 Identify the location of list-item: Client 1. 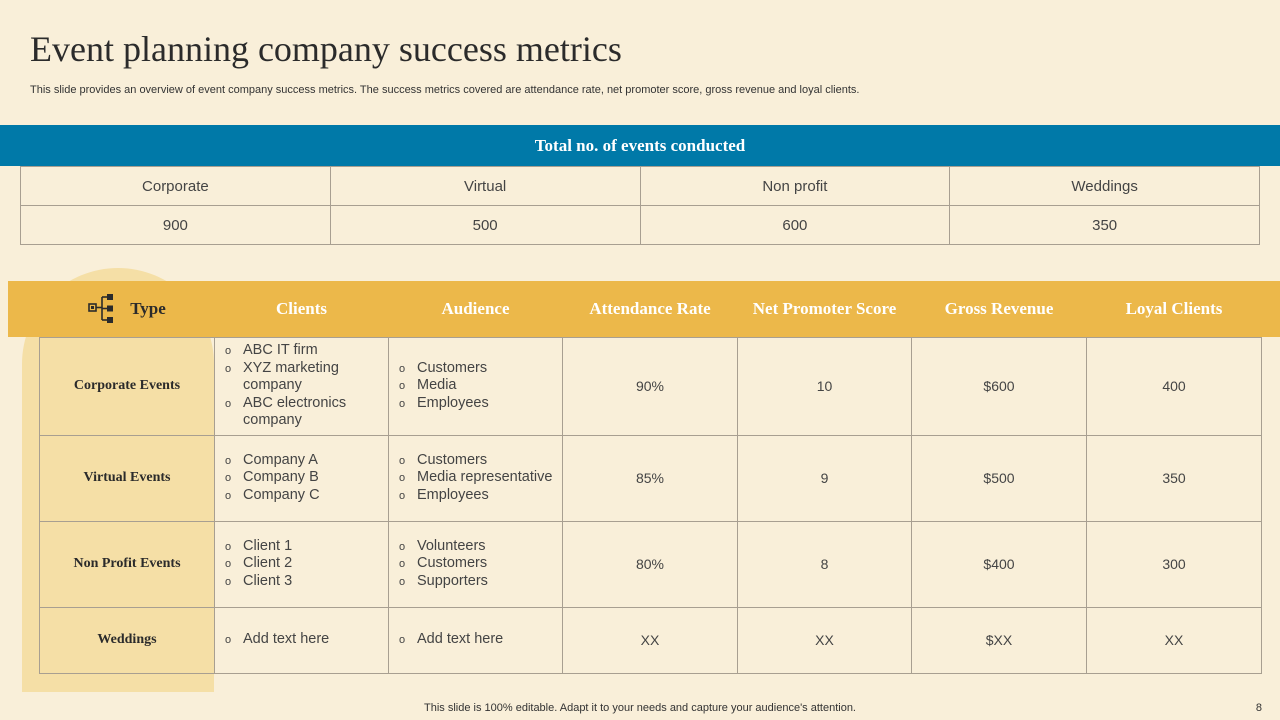
(303, 547).